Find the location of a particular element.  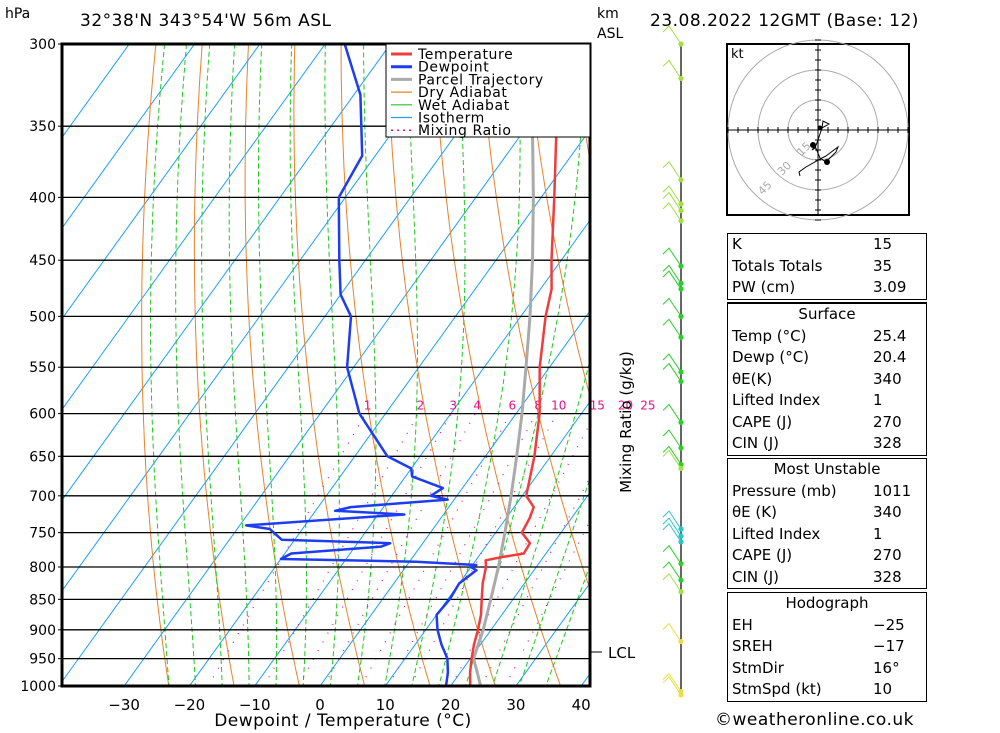

mixing-ratio-label: 20 is located at coordinates (625, 406).